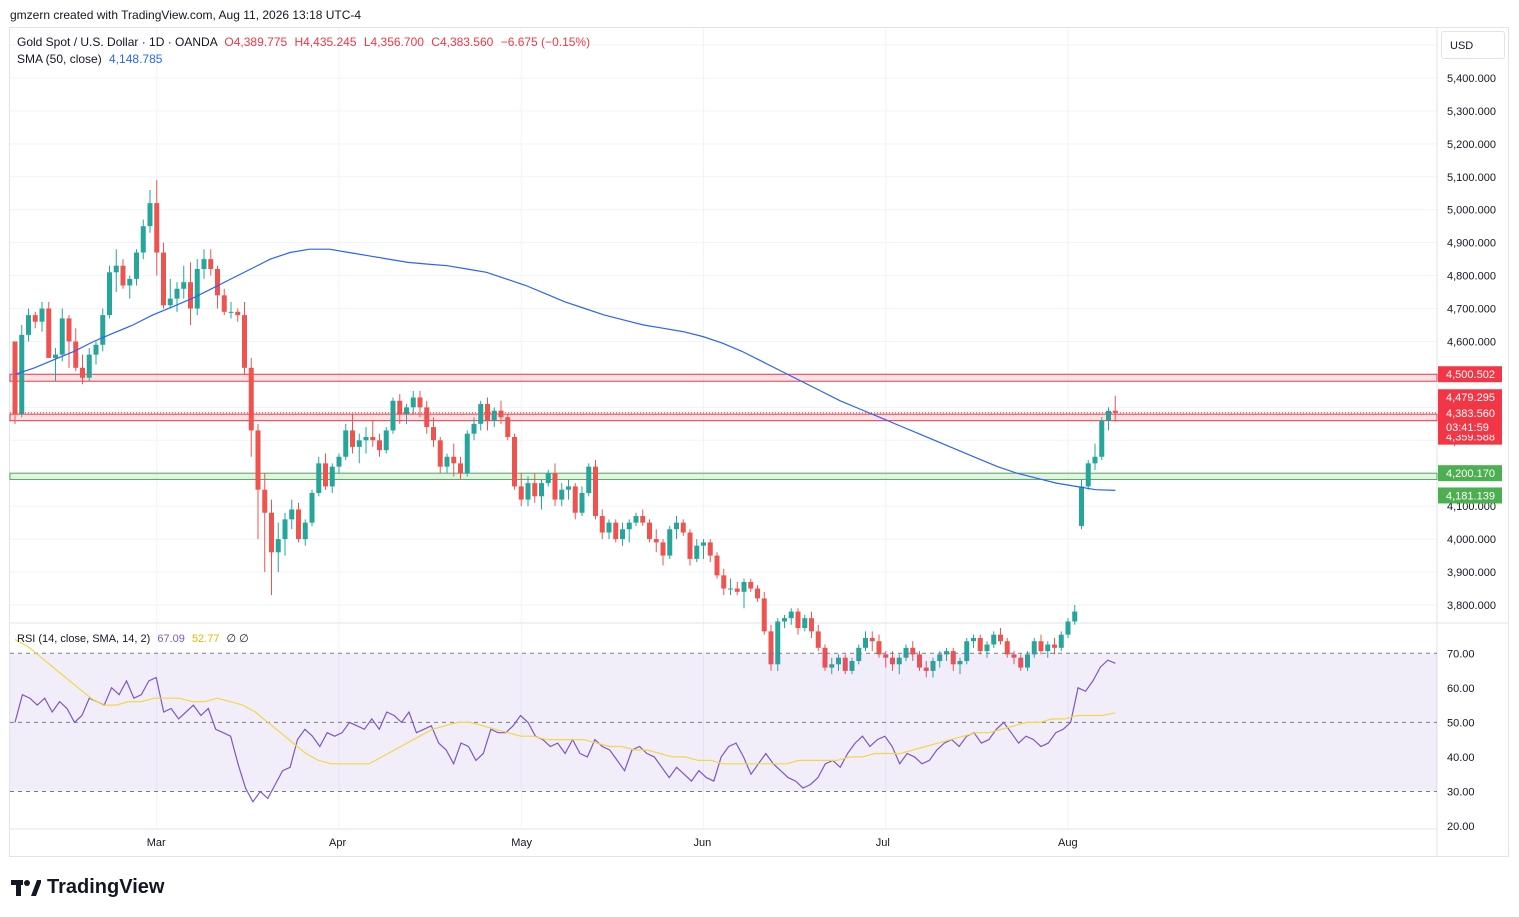 This screenshot has height=917, width=1519. Describe the element at coordinates (87, 887) in the screenshot. I see `tradingview-logo: TradingView` at that location.